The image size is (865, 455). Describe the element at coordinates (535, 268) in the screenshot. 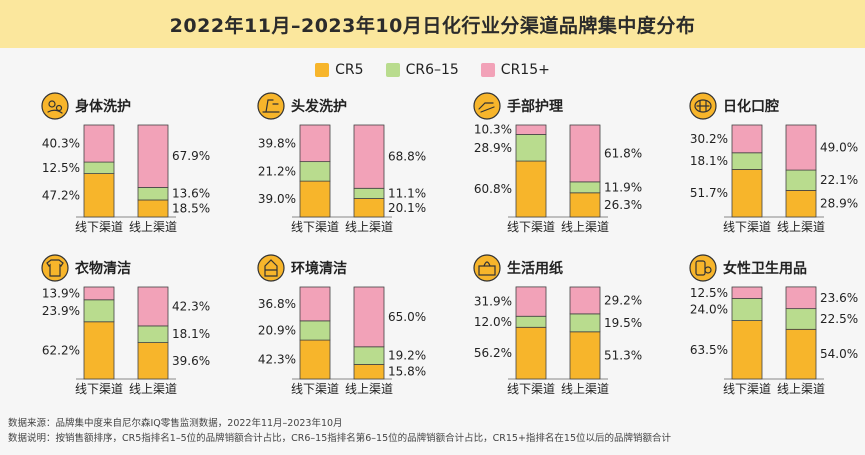

I see `chart-title: 生活用纸` at that location.